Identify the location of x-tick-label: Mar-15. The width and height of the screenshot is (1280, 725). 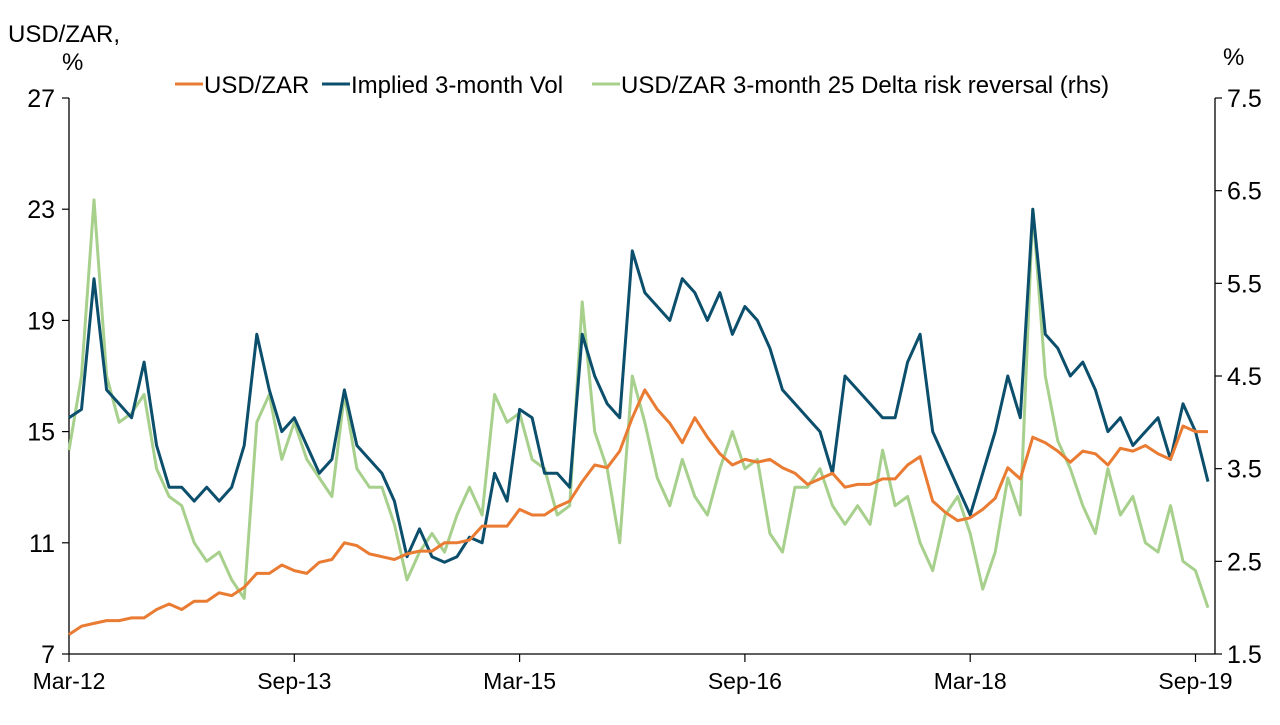
(519, 681).